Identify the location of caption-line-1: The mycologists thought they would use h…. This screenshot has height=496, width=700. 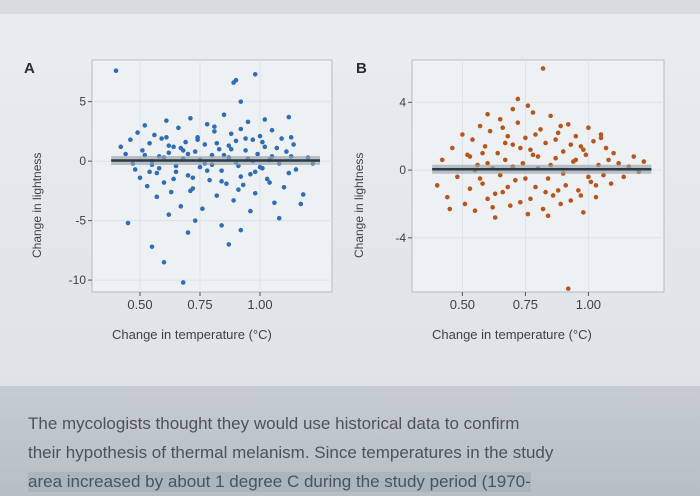
(274, 423).